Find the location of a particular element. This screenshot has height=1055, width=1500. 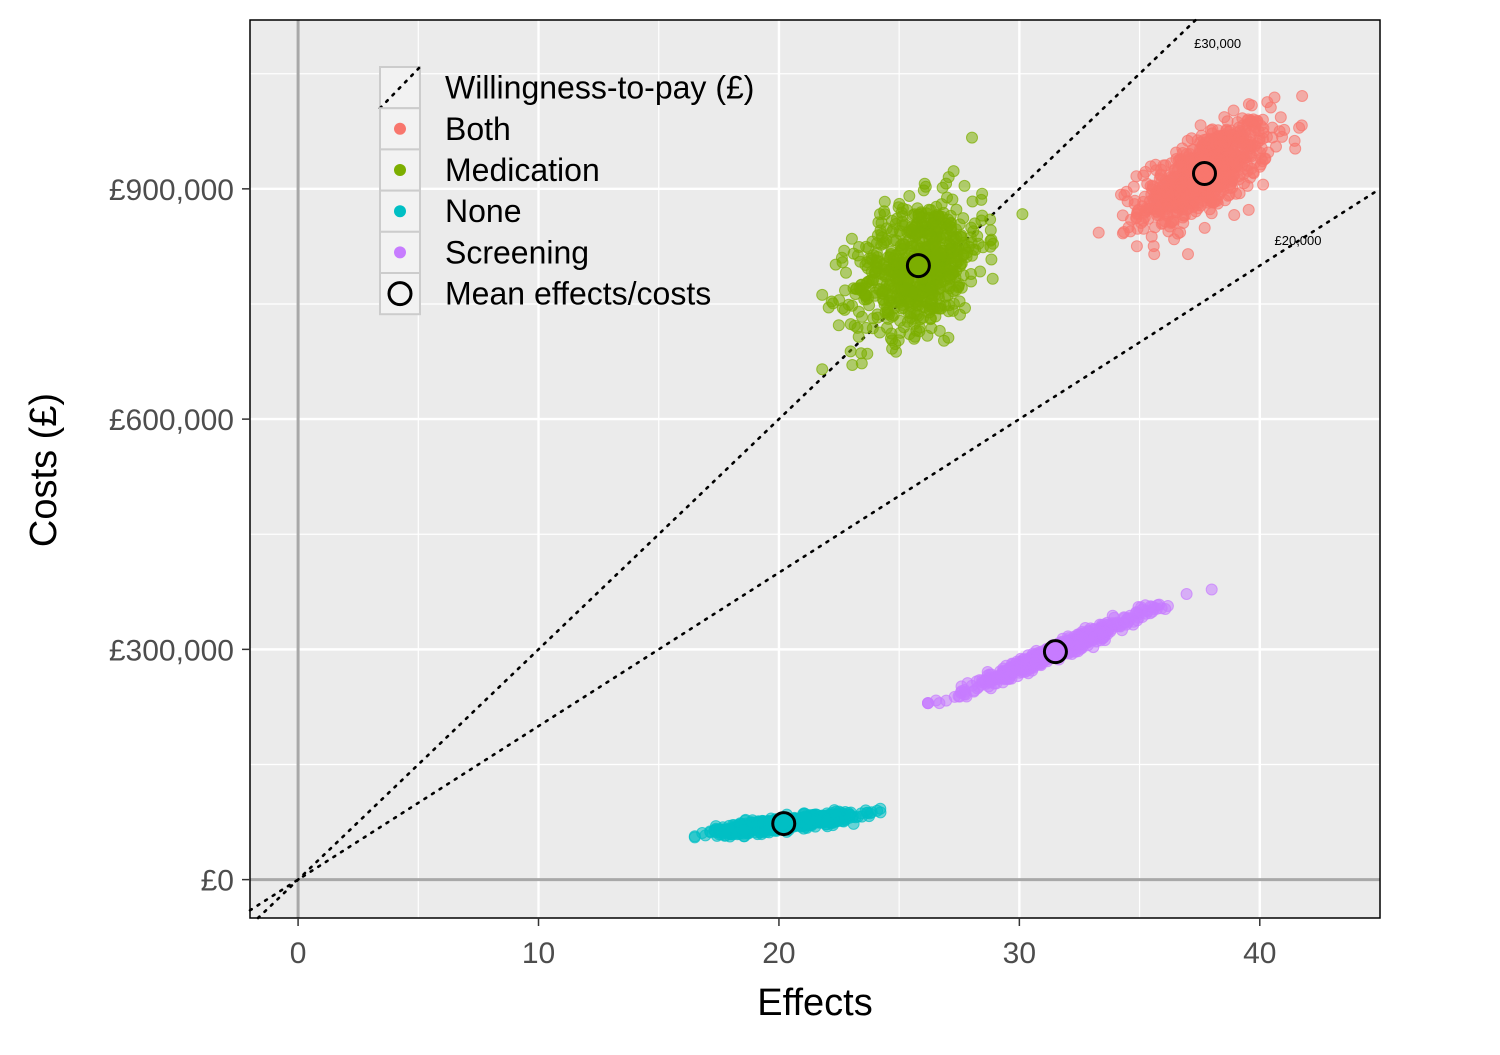

x-axis-title: Effects is located at coordinates (814, 1003).